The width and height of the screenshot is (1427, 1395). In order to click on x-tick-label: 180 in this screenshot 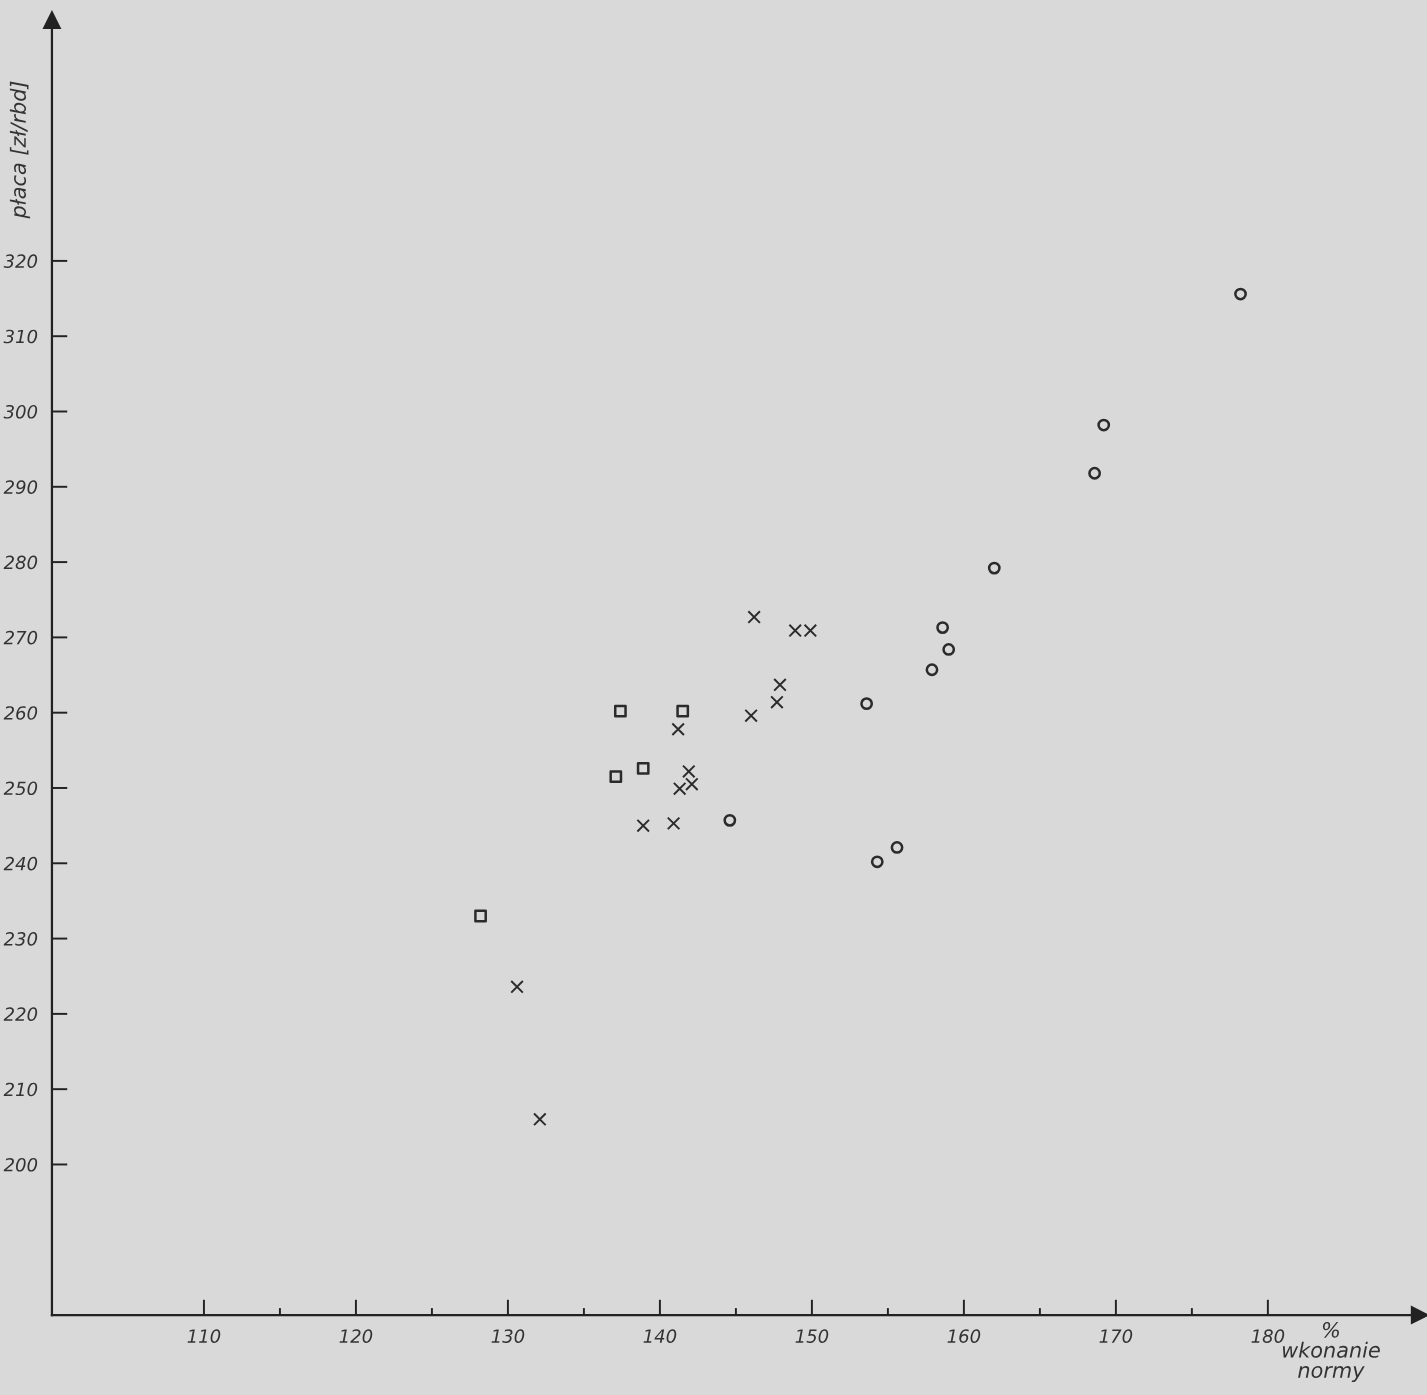, I will do `click(1268, 1336)`.